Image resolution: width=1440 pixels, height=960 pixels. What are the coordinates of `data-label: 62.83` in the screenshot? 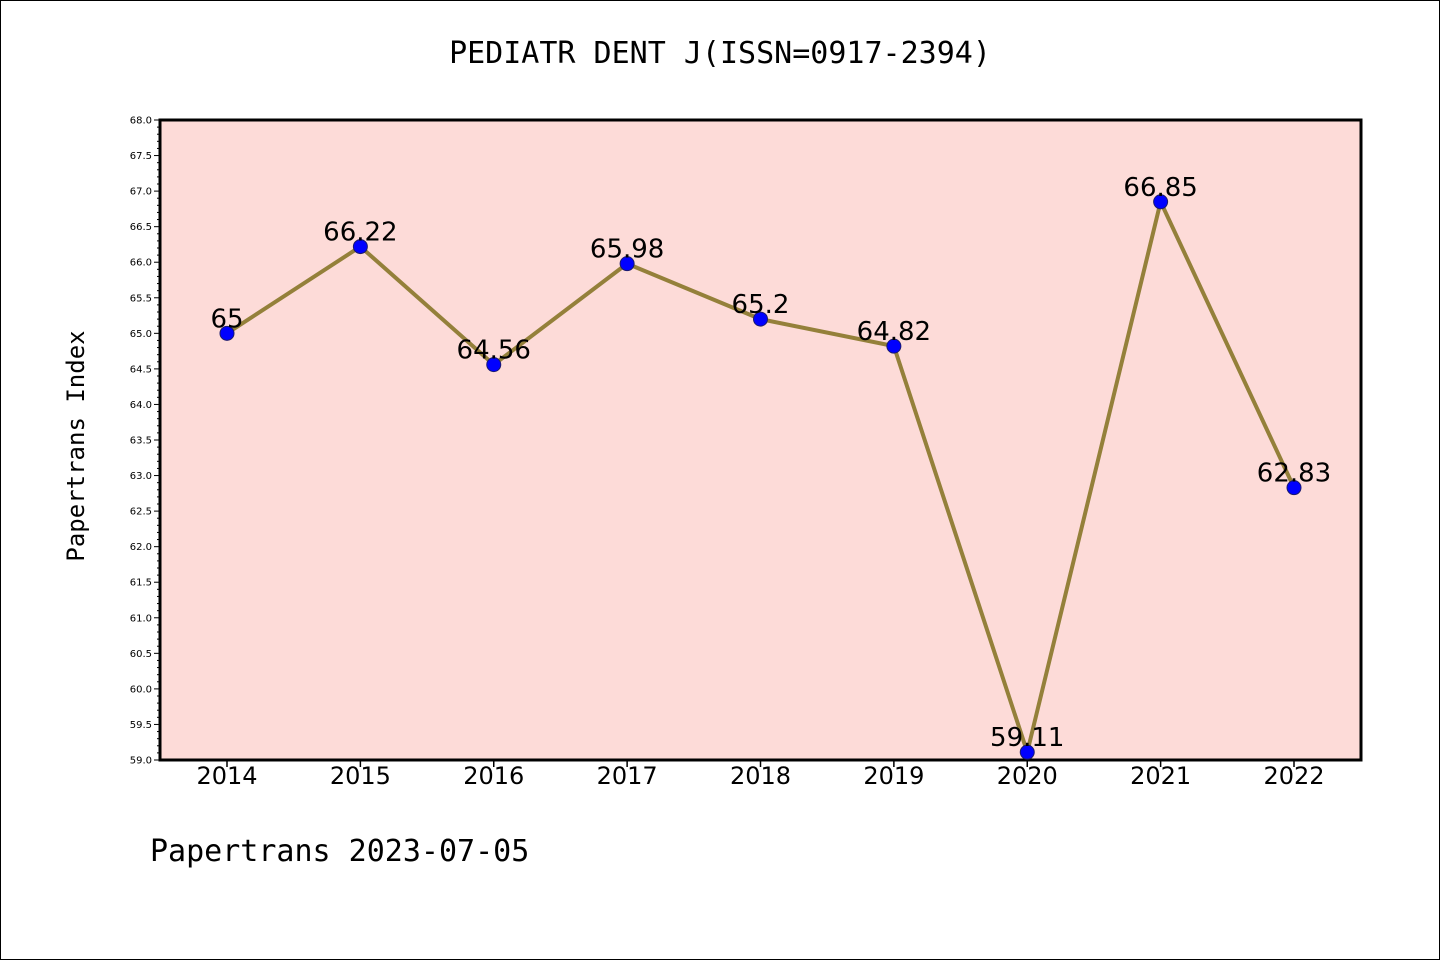 It's located at (1294, 474).